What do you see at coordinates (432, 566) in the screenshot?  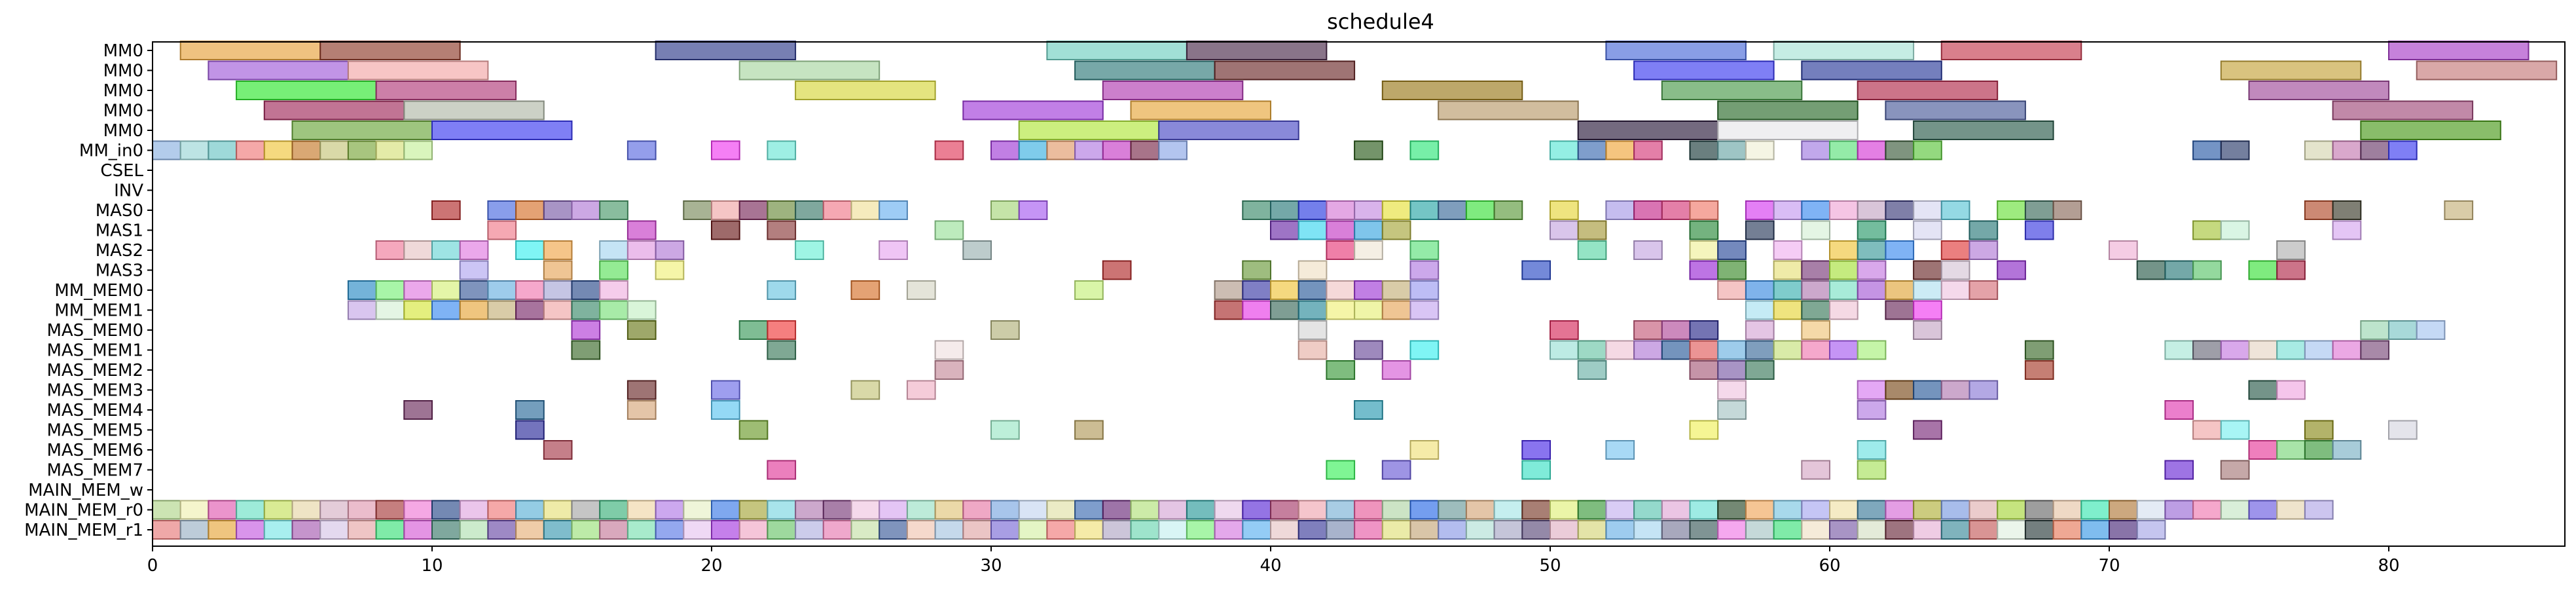 I see `x-tick-label: 10` at bounding box center [432, 566].